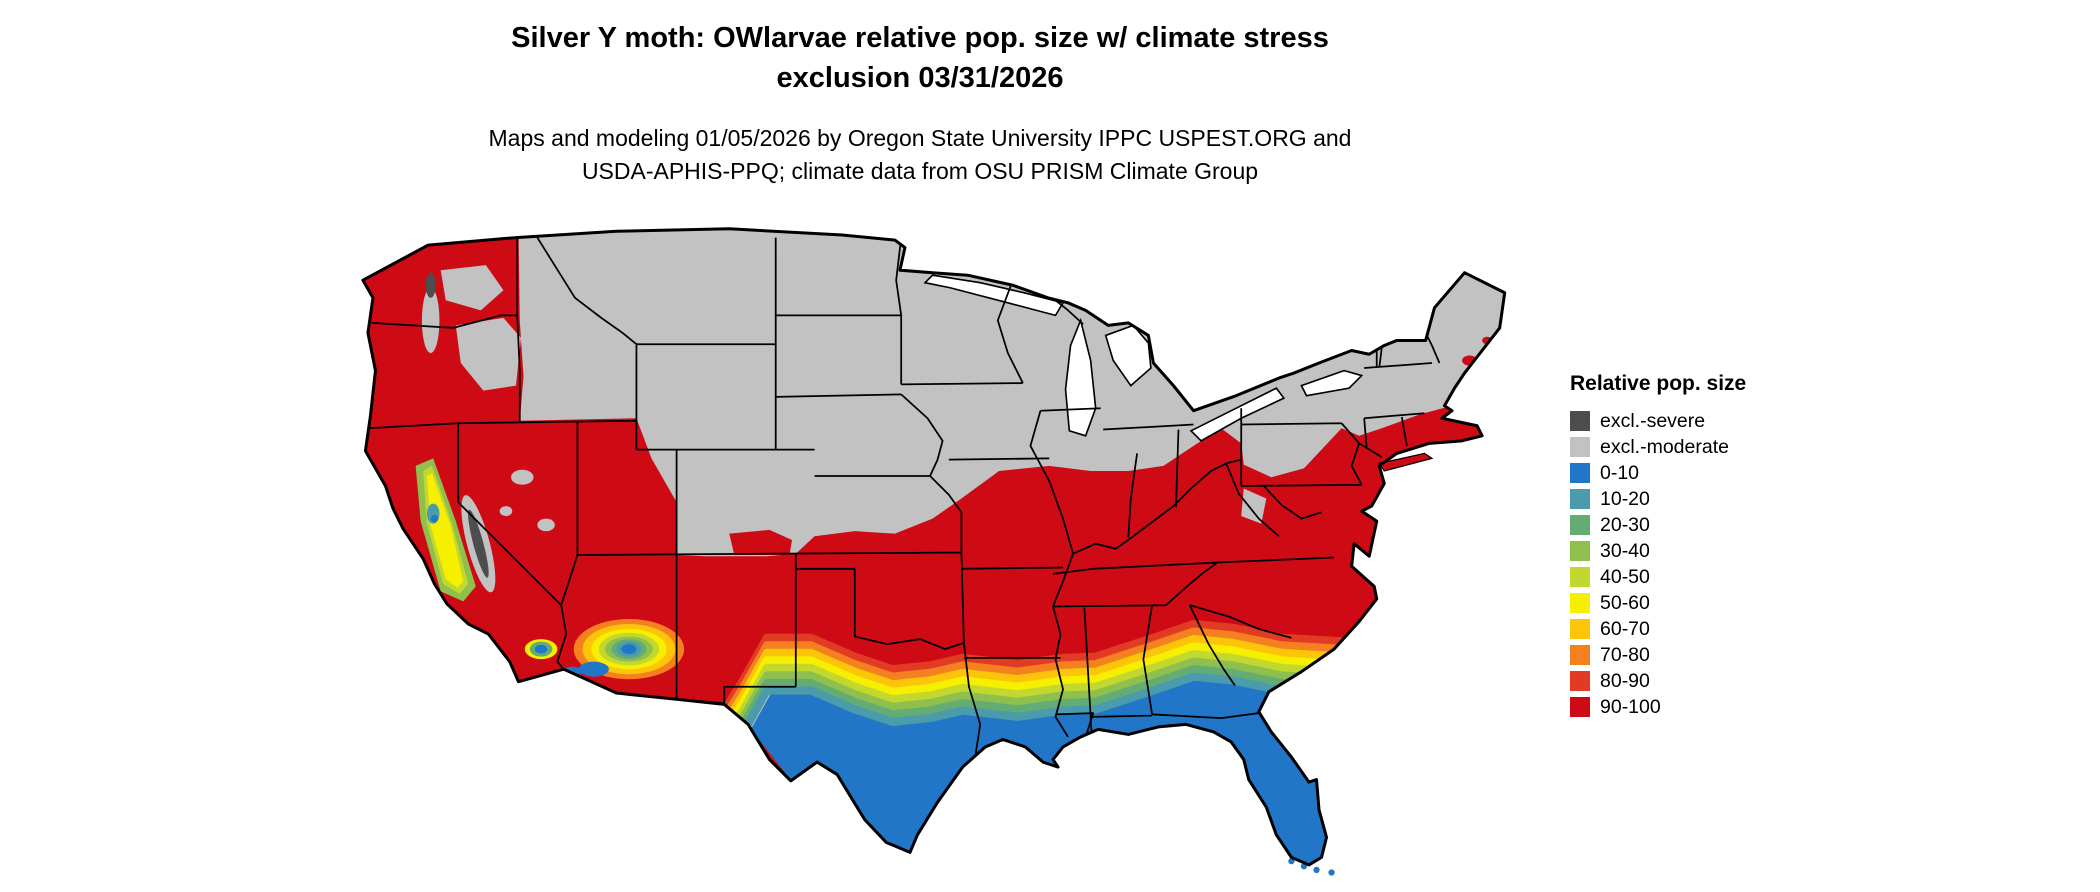 This screenshot has width=2100, height=892. Describe the element at coordinates (488, 354) in the screenshot. I see `region-gray-ne-oregon` at that location.